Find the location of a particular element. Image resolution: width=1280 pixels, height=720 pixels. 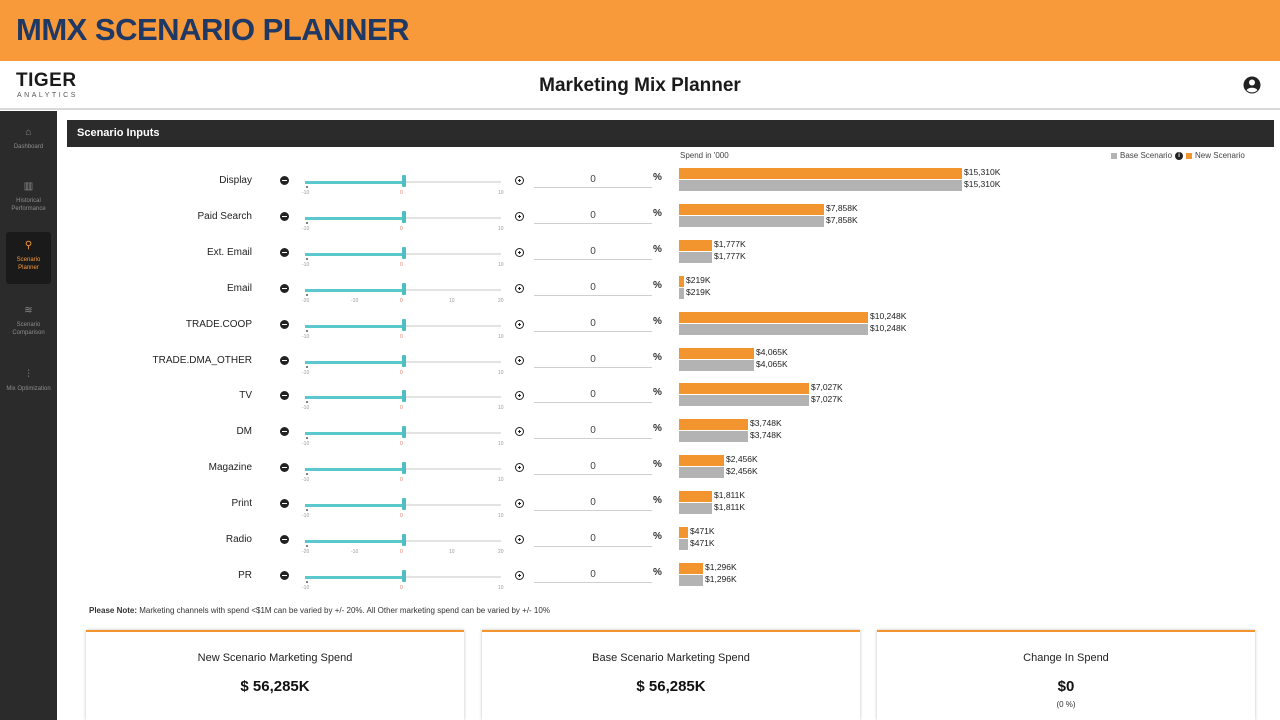

increase-trade-dma-other-button is located at coordinates (519, 360).